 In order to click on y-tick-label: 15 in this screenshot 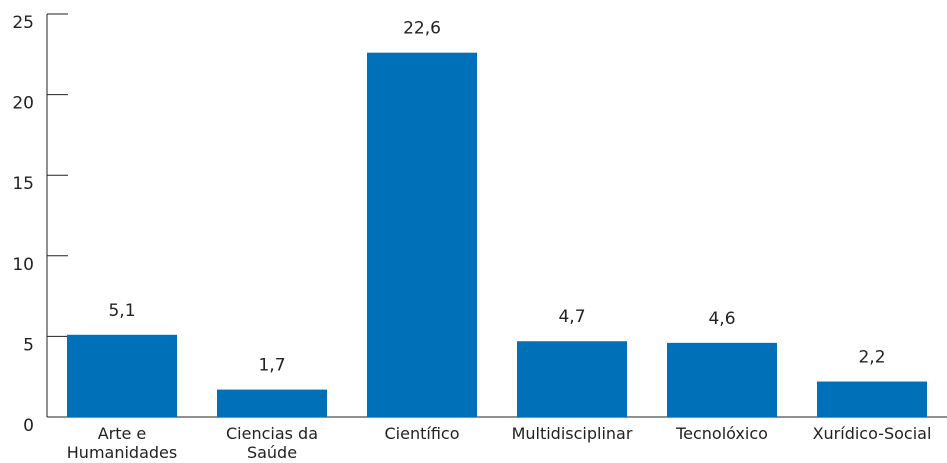, I will do `click(23, 184)`.